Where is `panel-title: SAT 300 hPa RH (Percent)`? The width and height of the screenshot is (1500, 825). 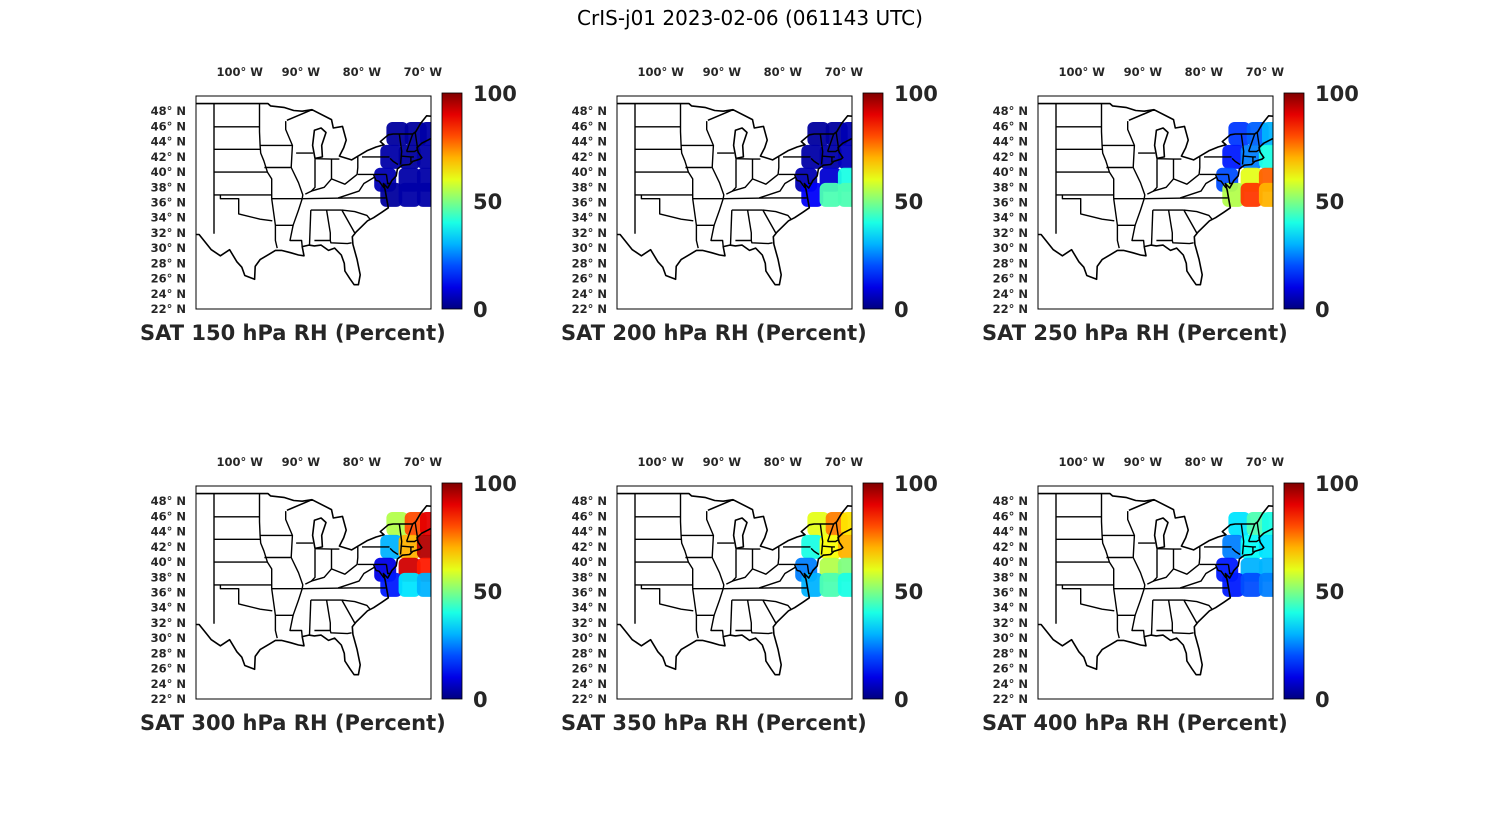
panel-title: SAT 300 hPa RH (Percent) is located at coordinates (293, 723).